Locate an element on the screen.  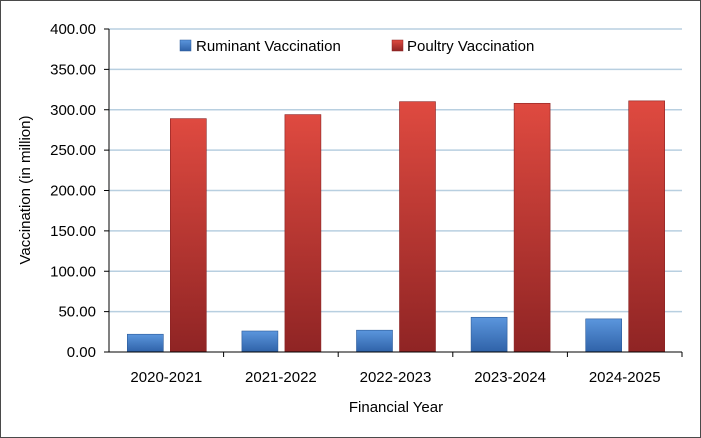
x-tick-label: 2020-2021 is located at coordinates (166, 377).